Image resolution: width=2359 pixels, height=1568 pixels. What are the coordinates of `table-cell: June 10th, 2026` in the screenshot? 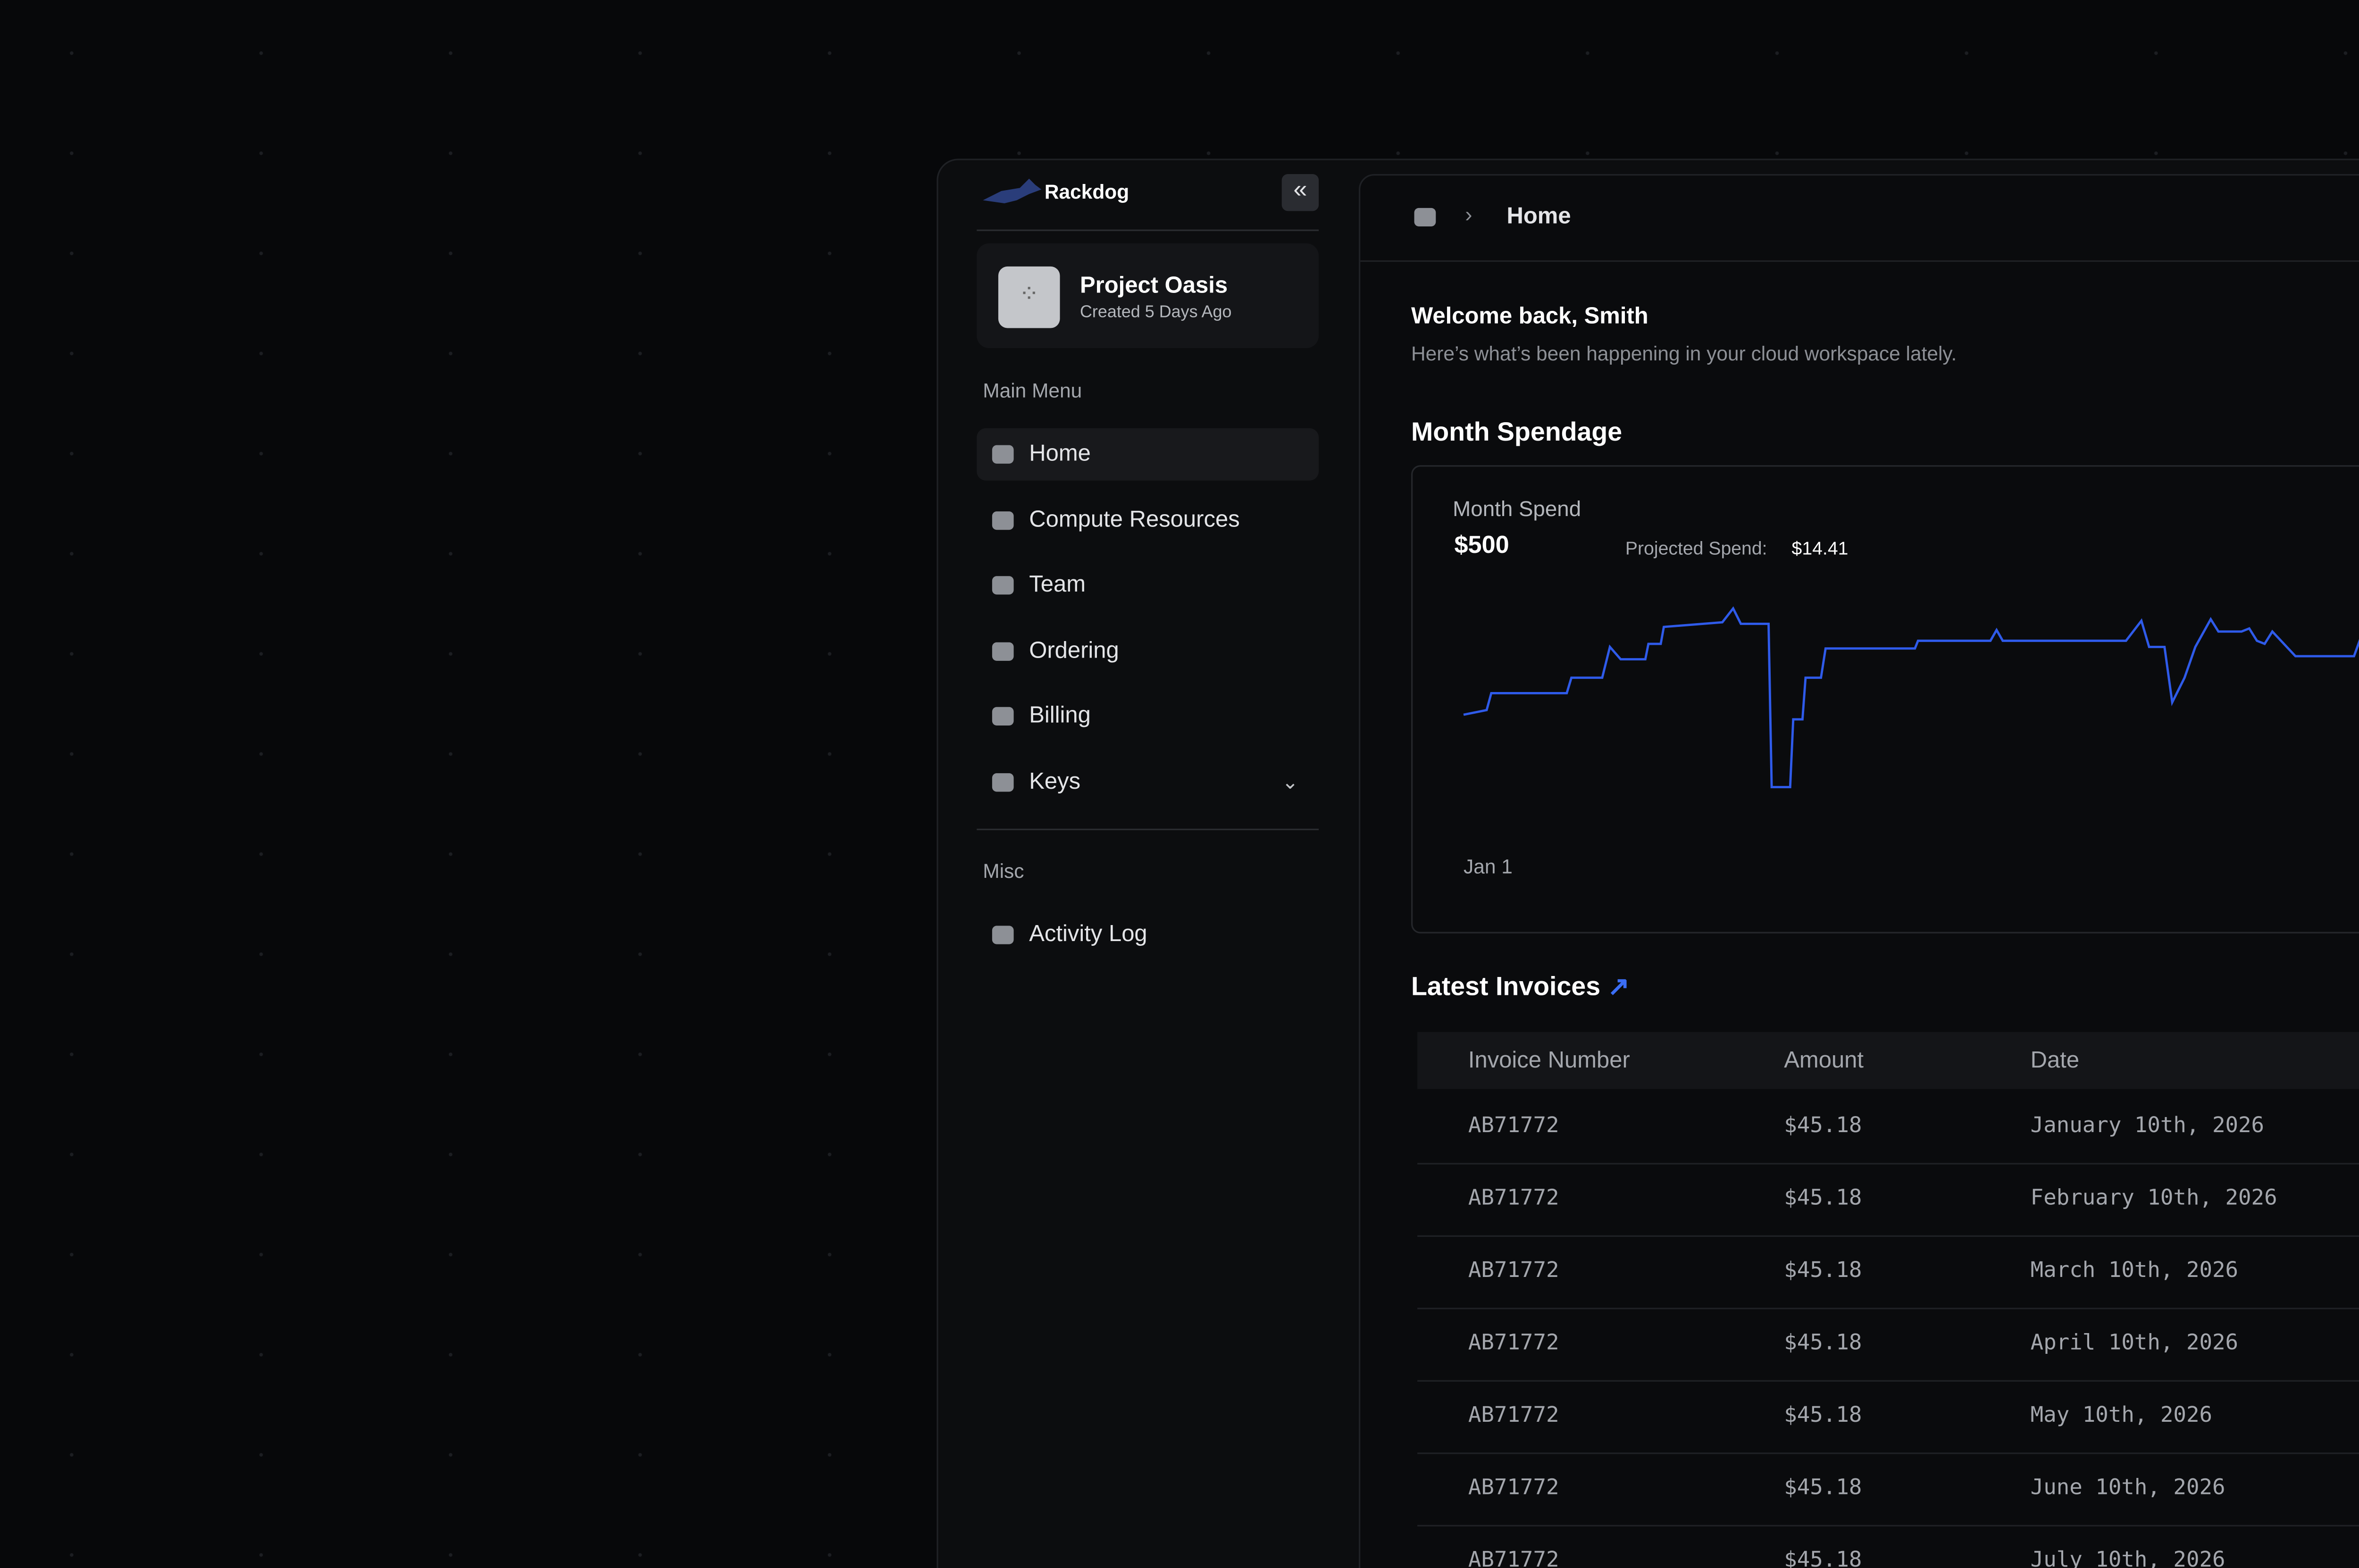 It's located at (2127, 1488).